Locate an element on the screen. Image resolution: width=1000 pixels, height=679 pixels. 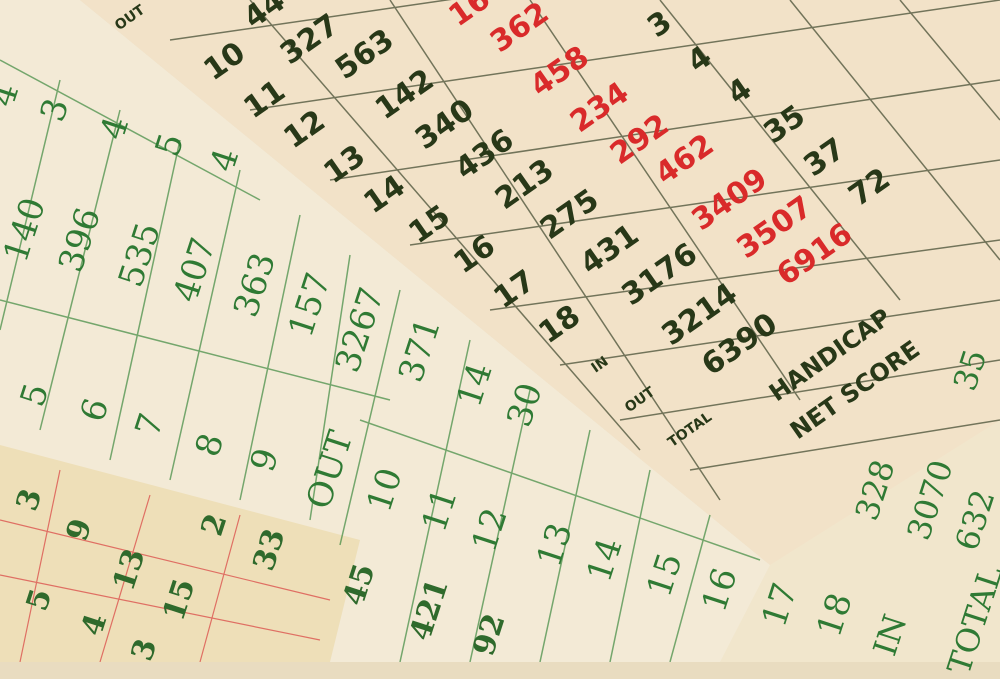
bottom-card is located at coordinates (180, 551).